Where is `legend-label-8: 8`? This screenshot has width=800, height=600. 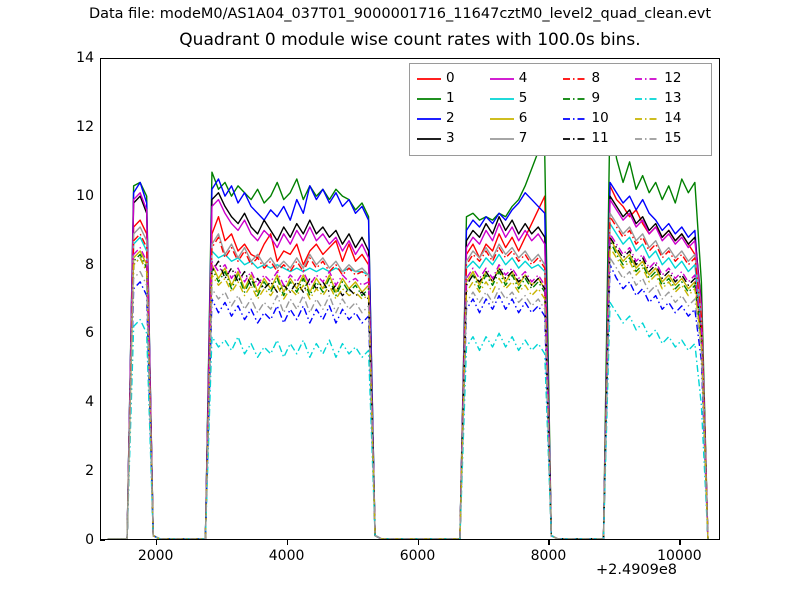
legend-label-8: 8 is located at coordinates (596, 78).